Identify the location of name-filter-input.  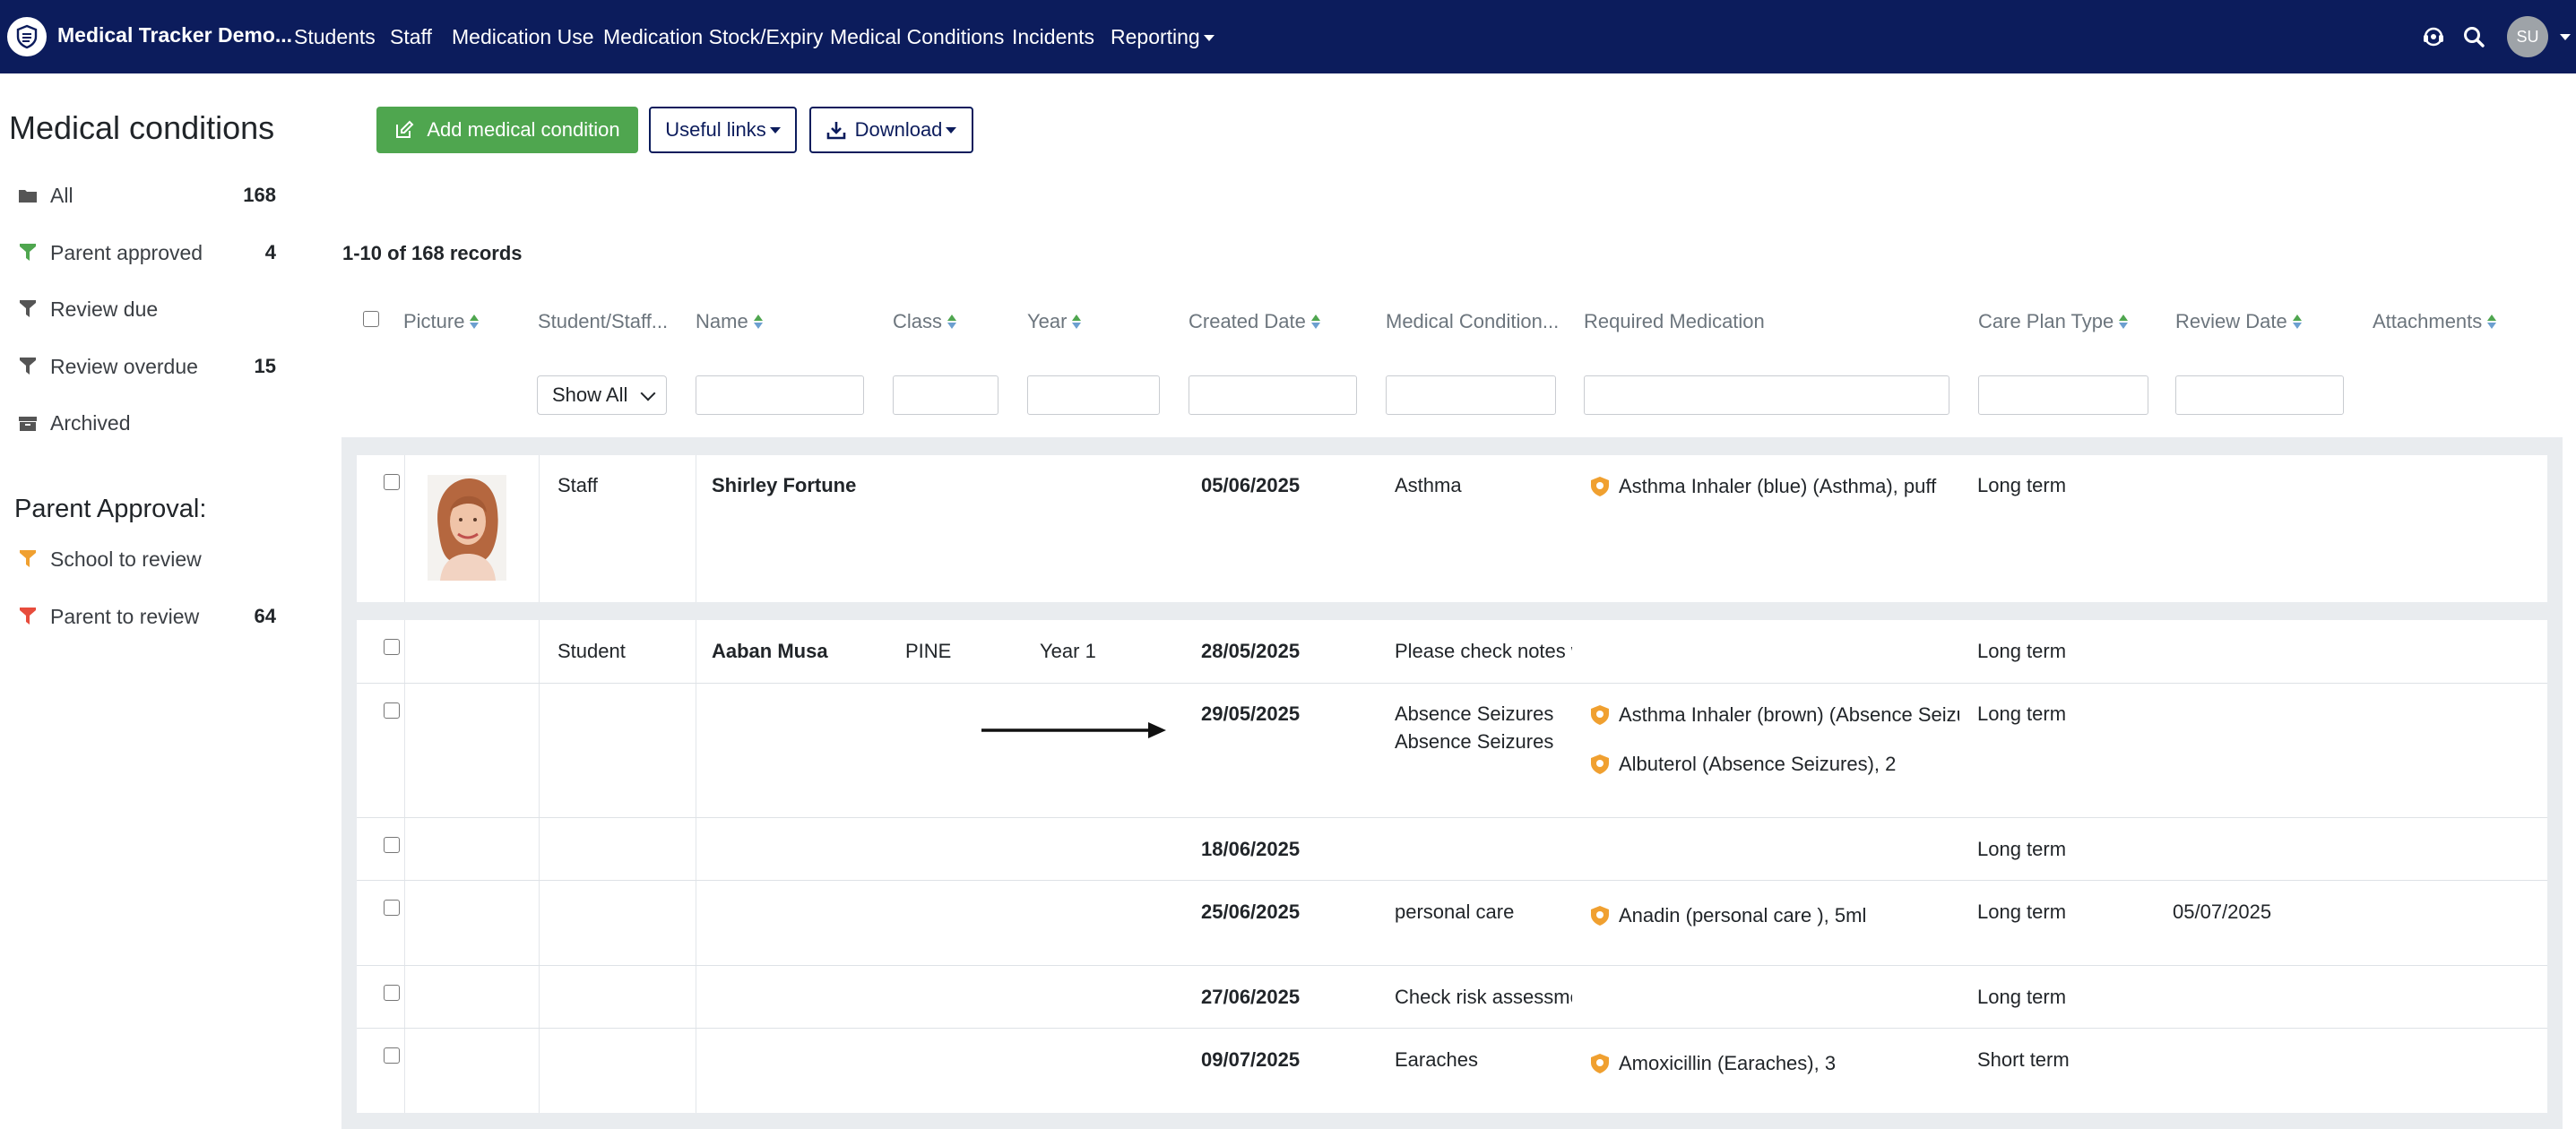
(780, 395).